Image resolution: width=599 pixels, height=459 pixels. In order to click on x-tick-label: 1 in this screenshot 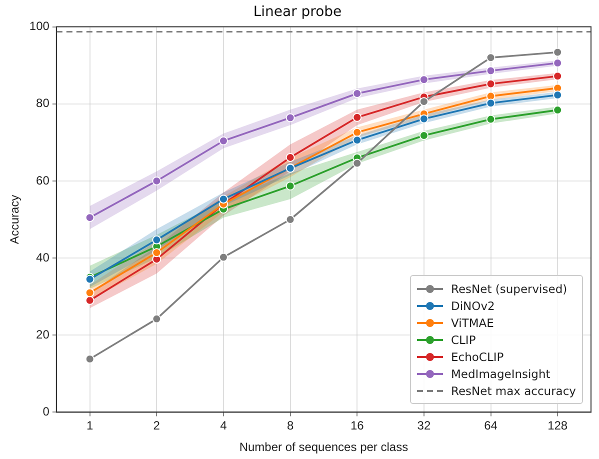, I will do `click(90, 425)`.